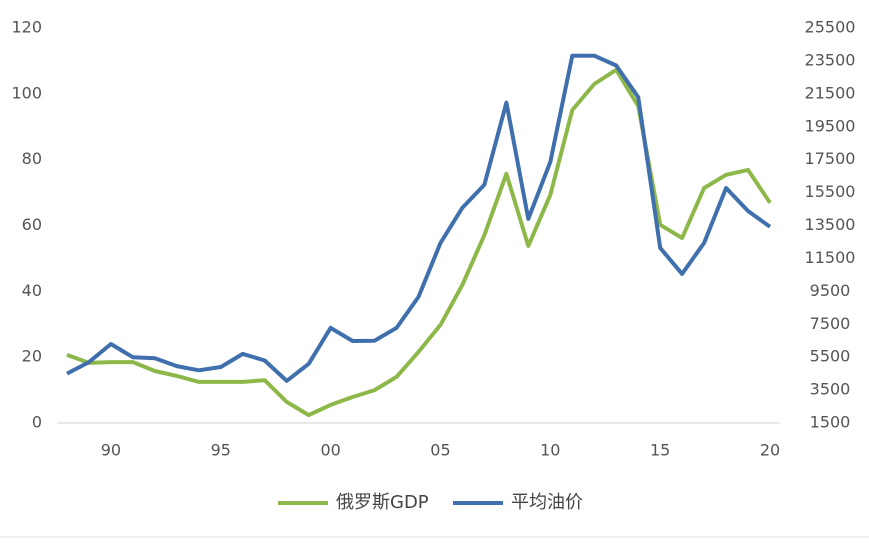  I want to click on x-tick-label: 05, so click(440, 450).